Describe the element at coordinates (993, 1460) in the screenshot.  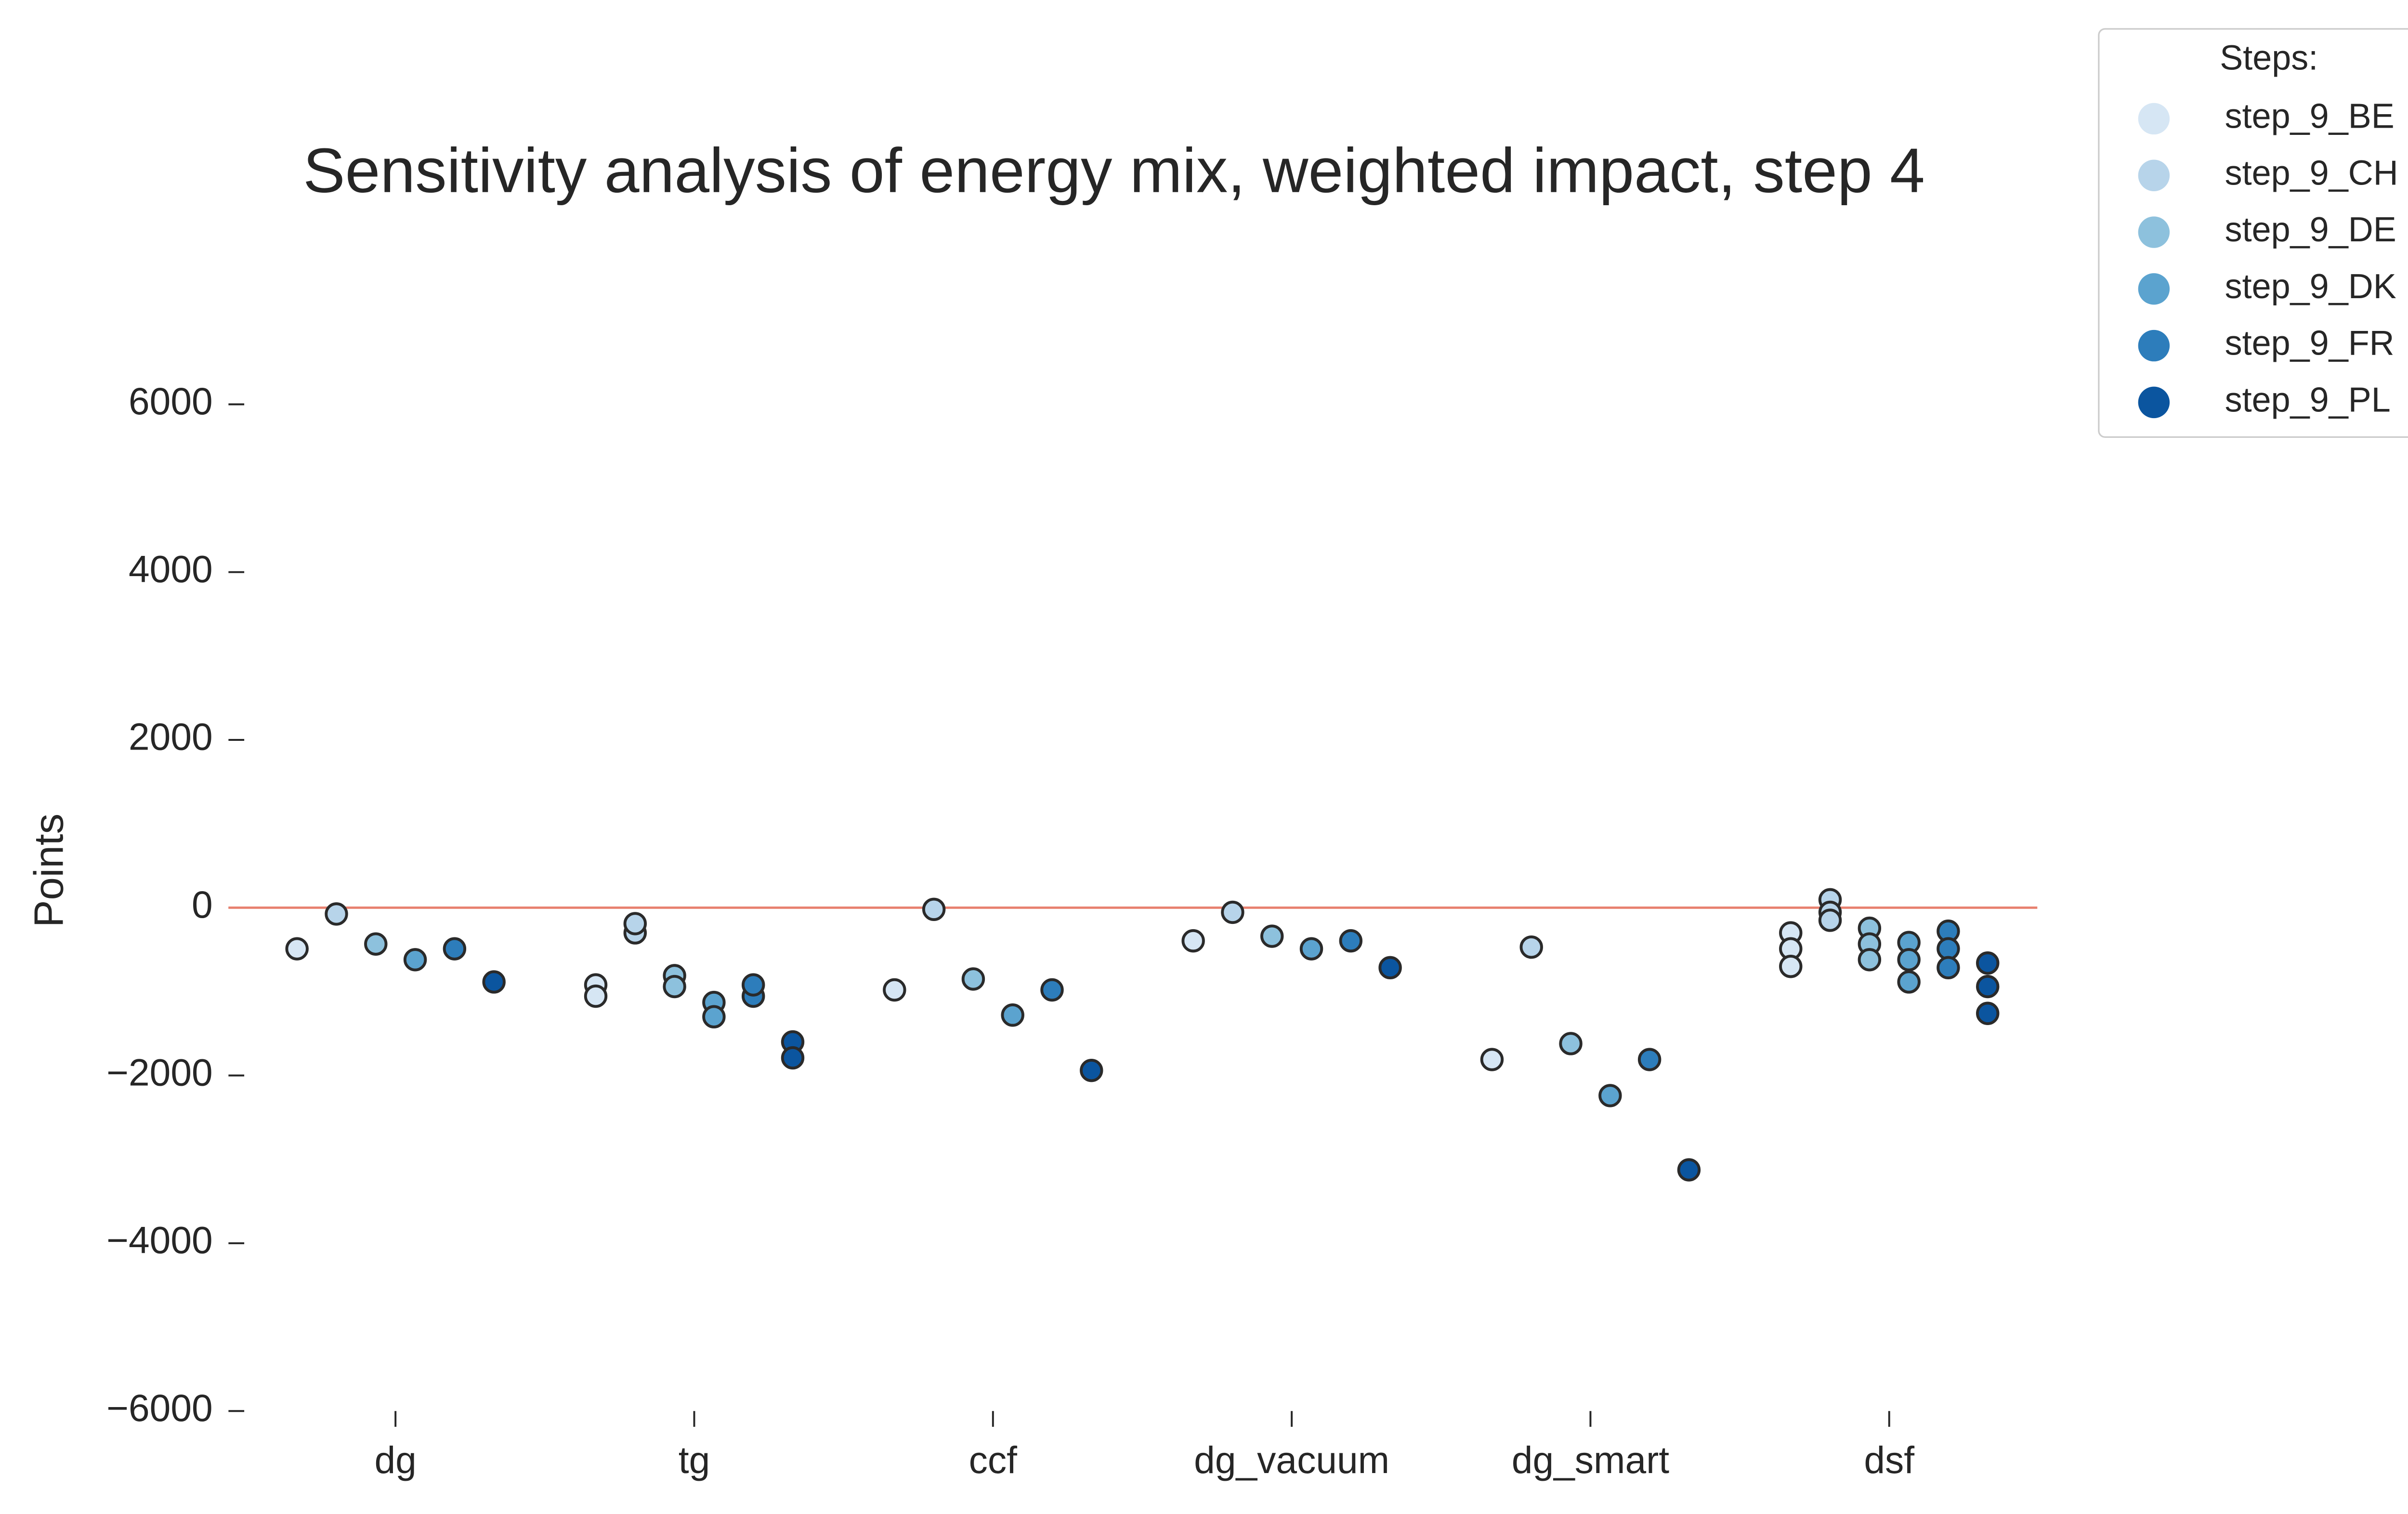
I see `x-tick-label: ccf` at that location.